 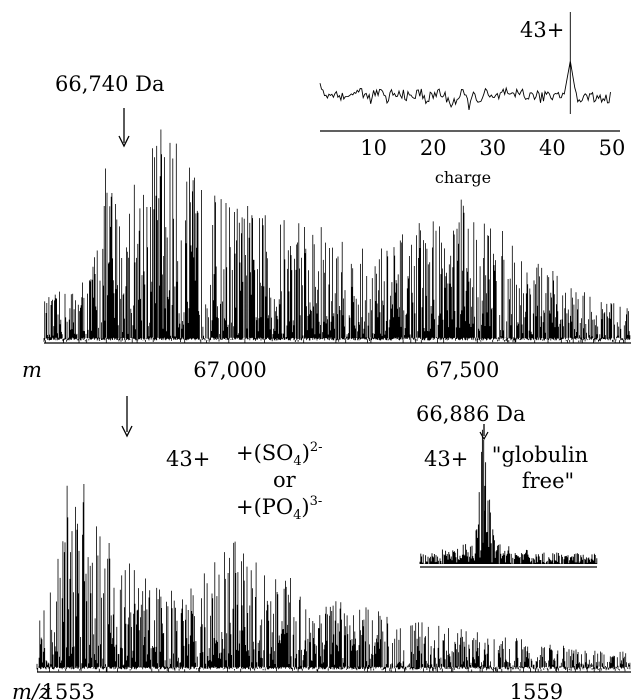 What do you see at coordinates (542, 30) in the screenshot?
I see `charge-inset-peak-label: 43+` at bounding box center [542, 30].